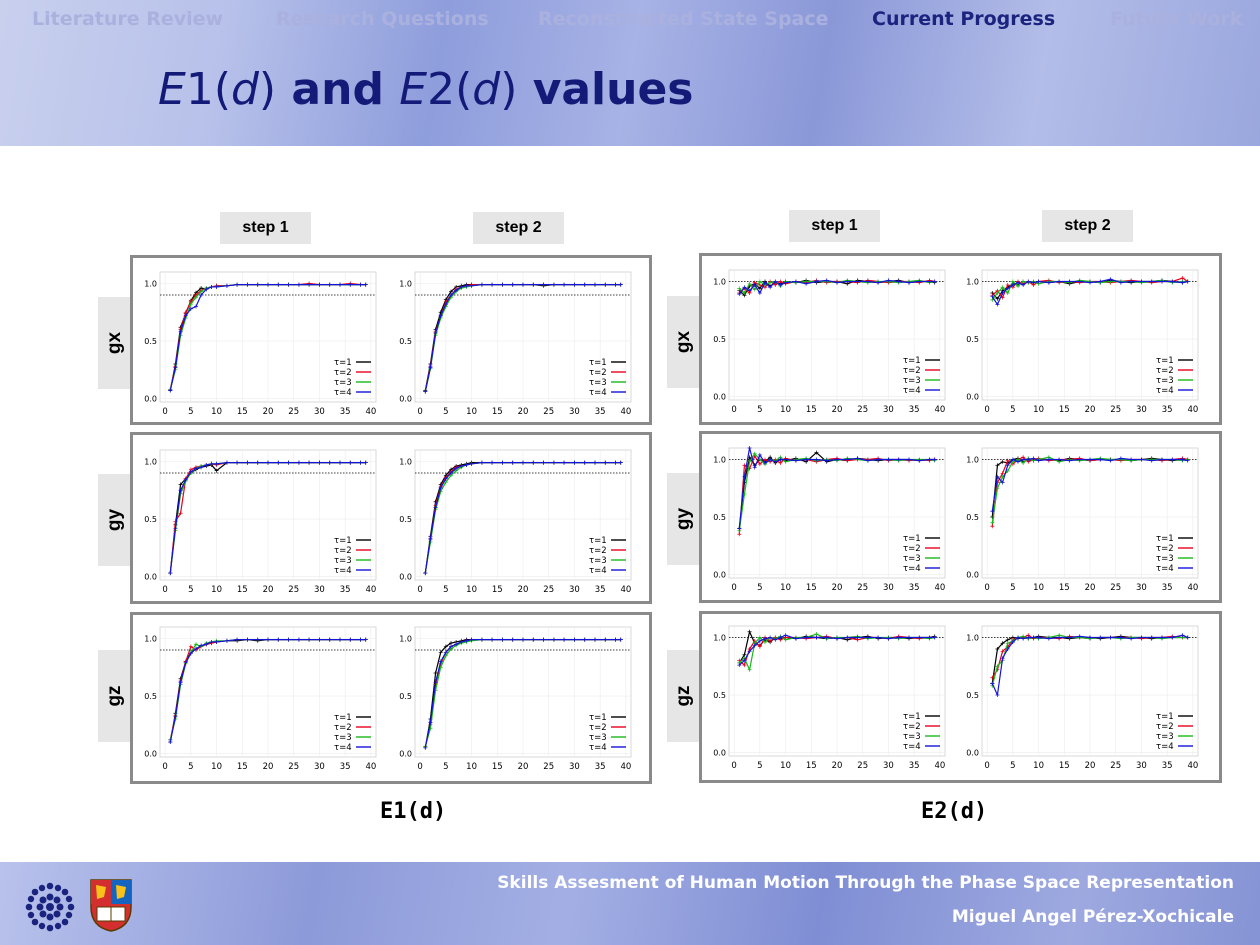  Describe the element at coordinates (337, 89) in the screenshot. I see `title-and: and` at that location.